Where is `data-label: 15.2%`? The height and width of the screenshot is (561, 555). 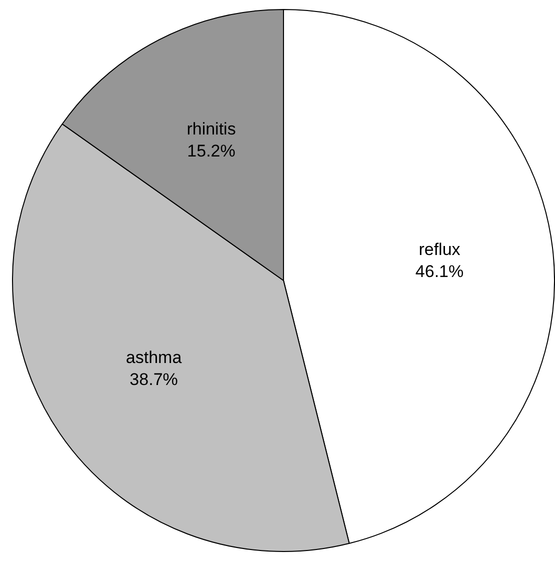
data-label: 15.2% is located at coordinates (211, 151).